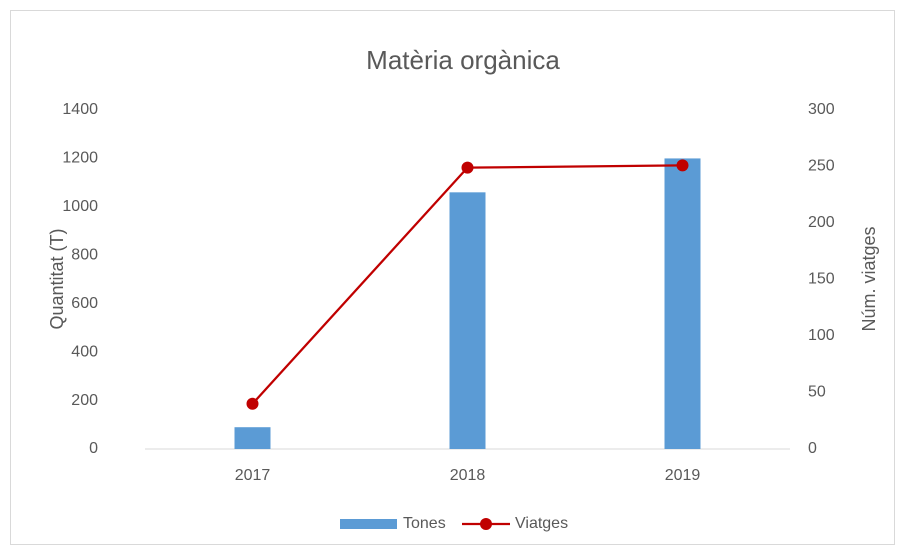  I want to click on x-tick-label: 2018, so click(468, 475).